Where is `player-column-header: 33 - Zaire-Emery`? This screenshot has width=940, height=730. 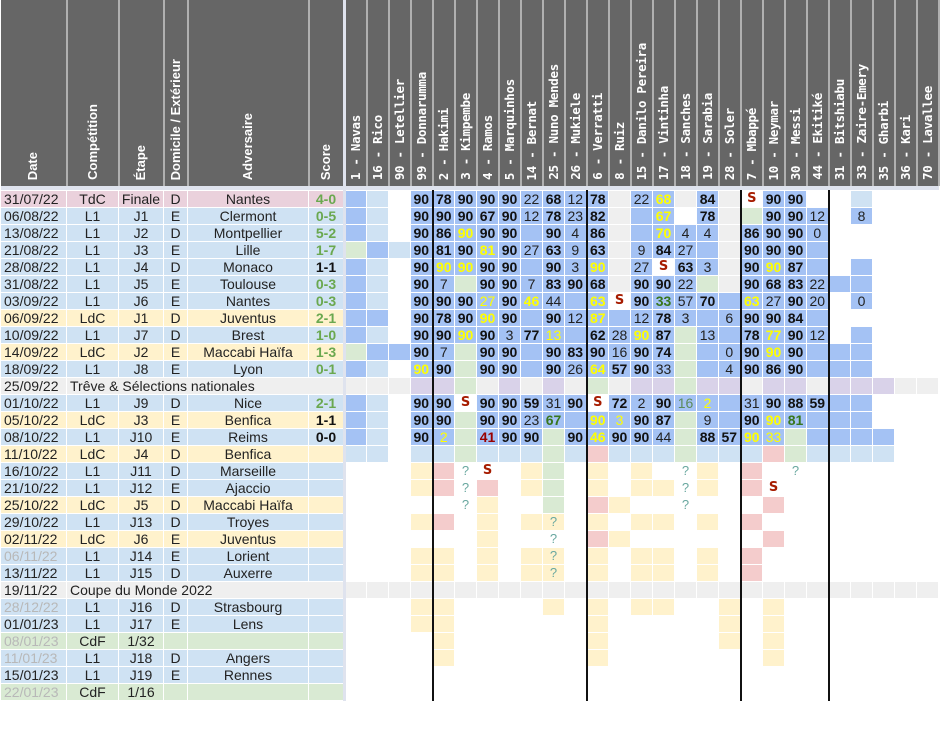
player-column-header: 33 - Zaire-Emery is located at coordinates (862, 93).